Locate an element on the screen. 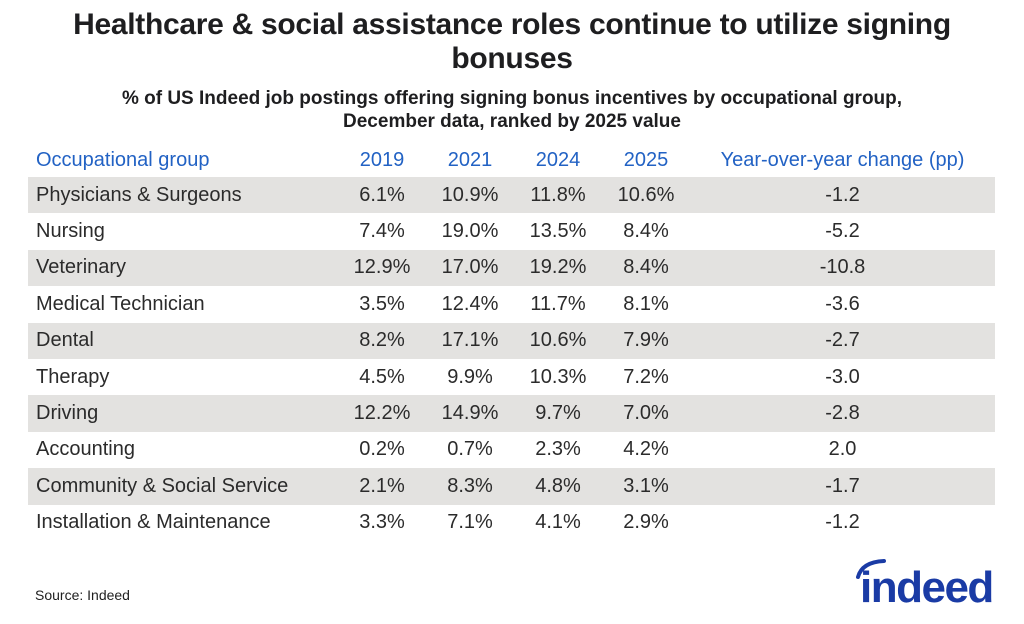 The image size is (1024, 624). row-label: Nursing is located at coordinates (70, 231).